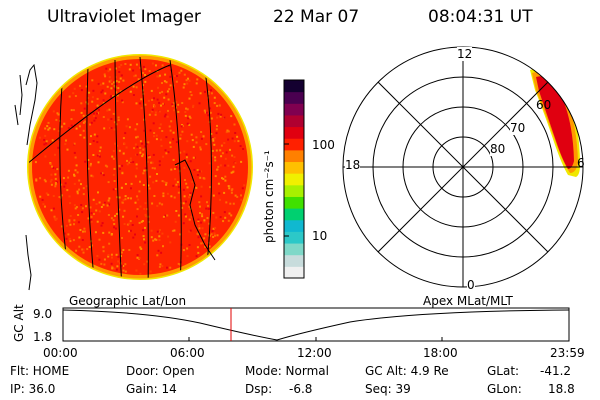 Image resolution: width=600 pixels, height=400 pixels. I want to click on colorbar, so click(294, 179).